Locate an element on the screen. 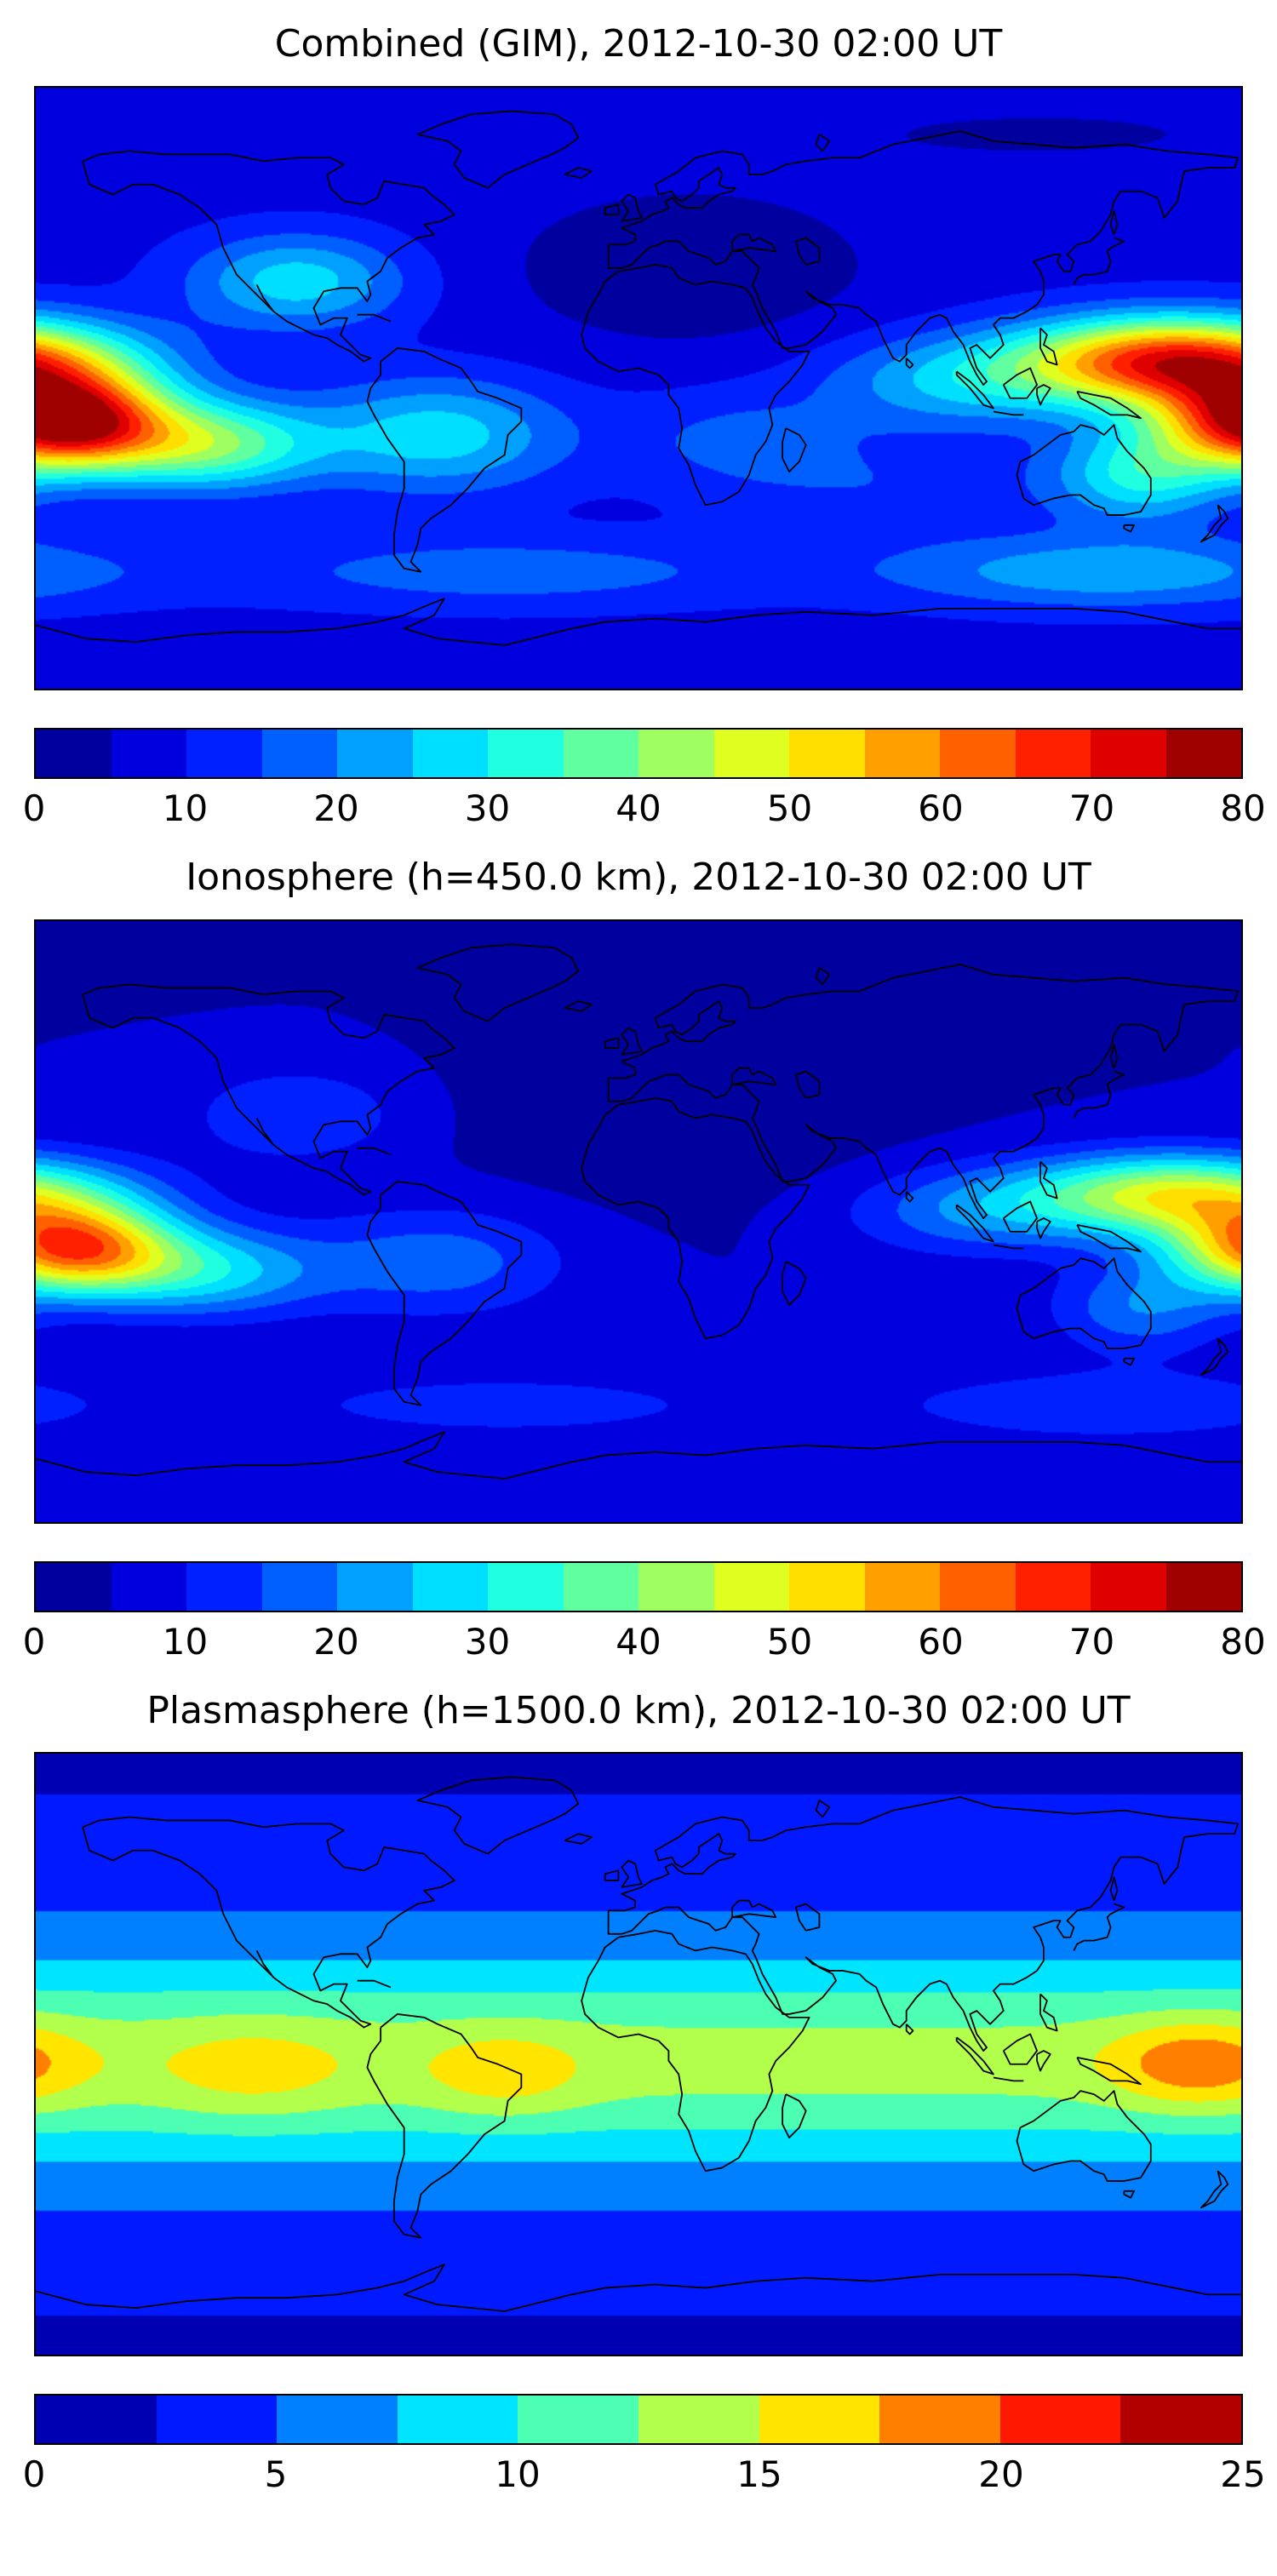 The image size is (1277, 2576). colorbar-tick-label: 0 is located at coordinates (34, 1641).